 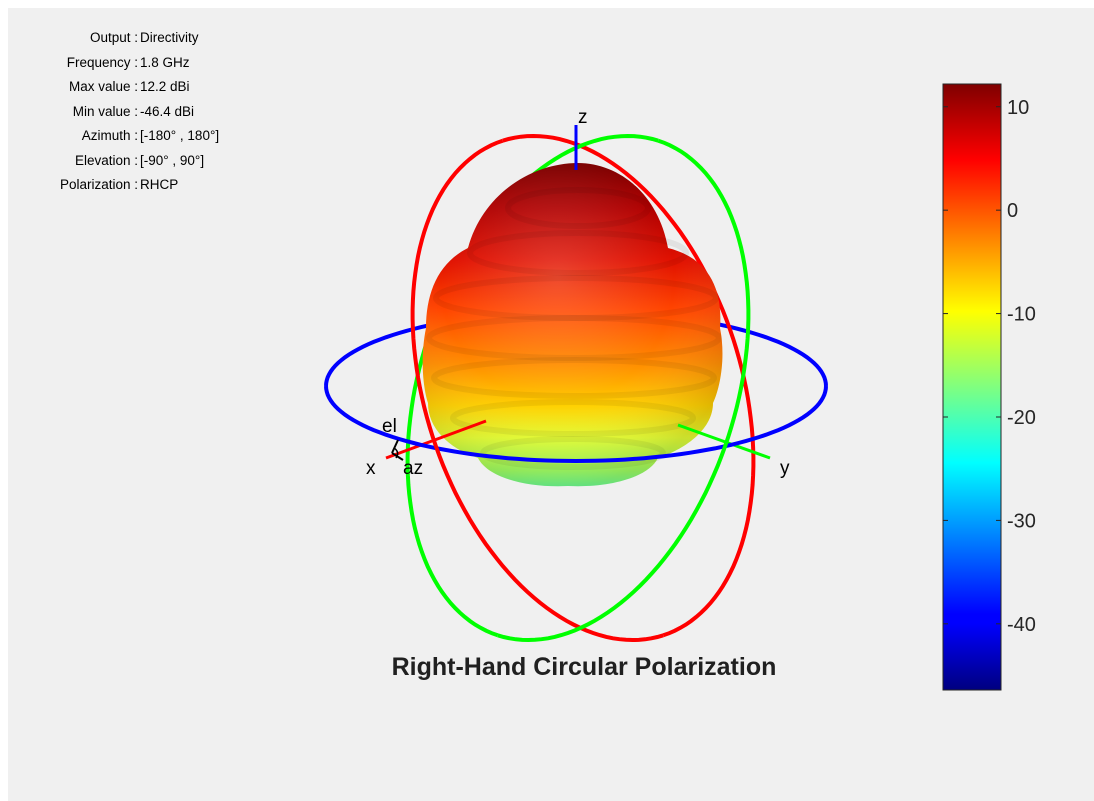 I want to click on info-row: Azimuth : [-180° , 180°], so click(x=113, y=136).